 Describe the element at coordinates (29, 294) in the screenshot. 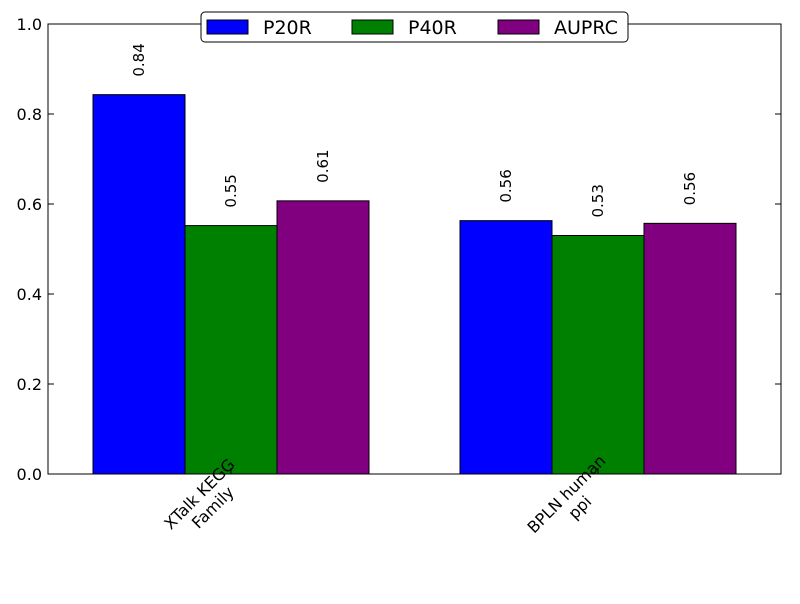

I see `y-tick-label: 0.4` at that location.